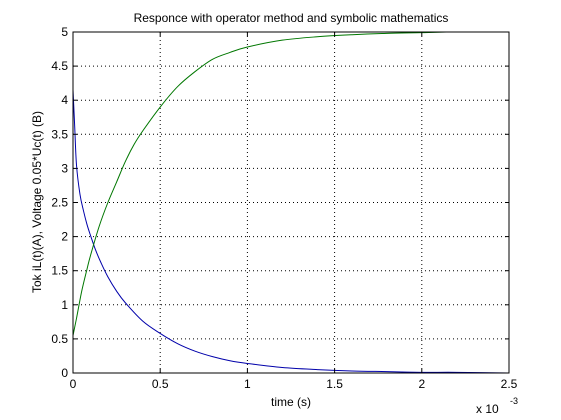 This screenshot has height=420, width=561. What do you see at coordinates (59, 271) in the screenshot?
I see `y-tick-label: 1.5` at bounding box center [59, 271].